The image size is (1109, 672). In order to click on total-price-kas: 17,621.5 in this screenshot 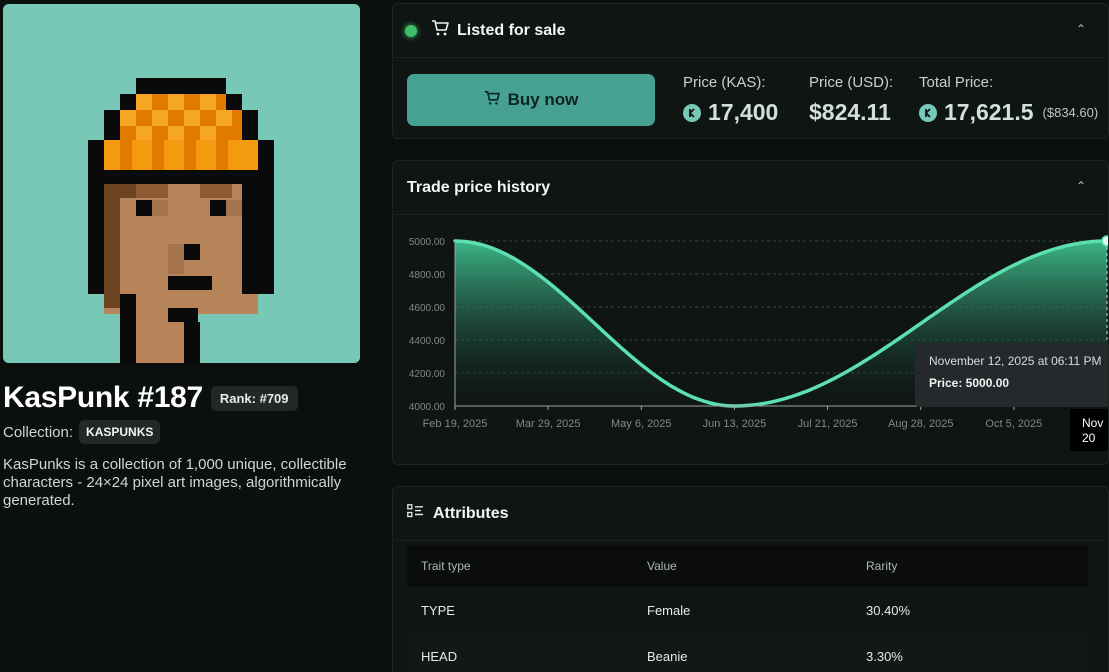, I will do `click(989, 112)`.